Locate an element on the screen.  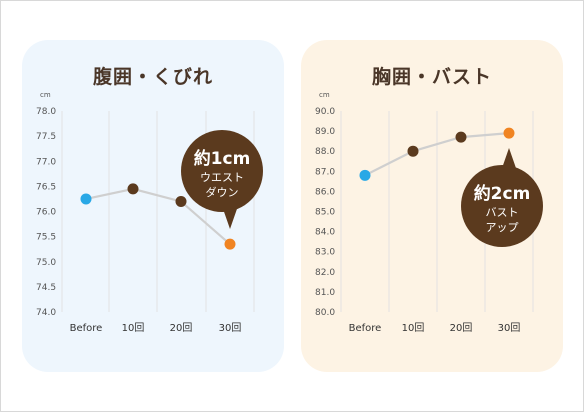
waist-series-line is located at coordinates (158, 216).